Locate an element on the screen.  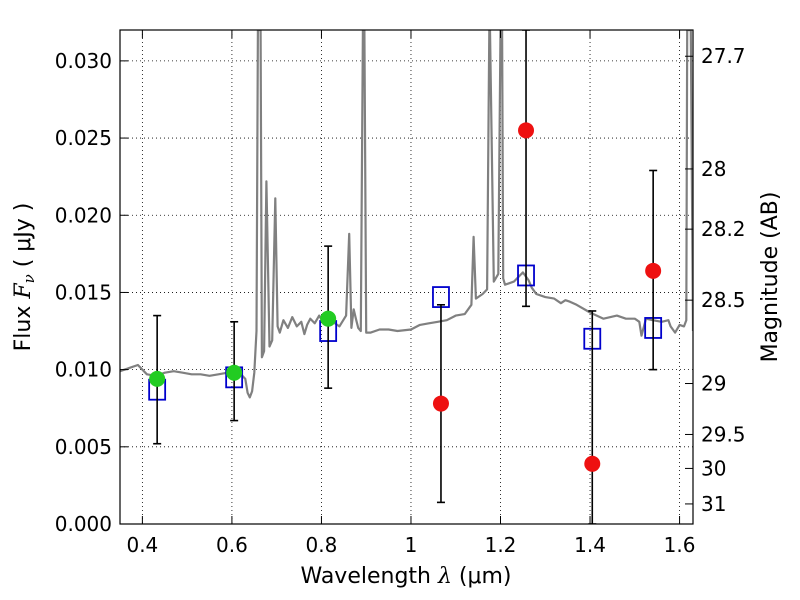
x-tick-label: 1.6 is located at coordinates (680, 545).